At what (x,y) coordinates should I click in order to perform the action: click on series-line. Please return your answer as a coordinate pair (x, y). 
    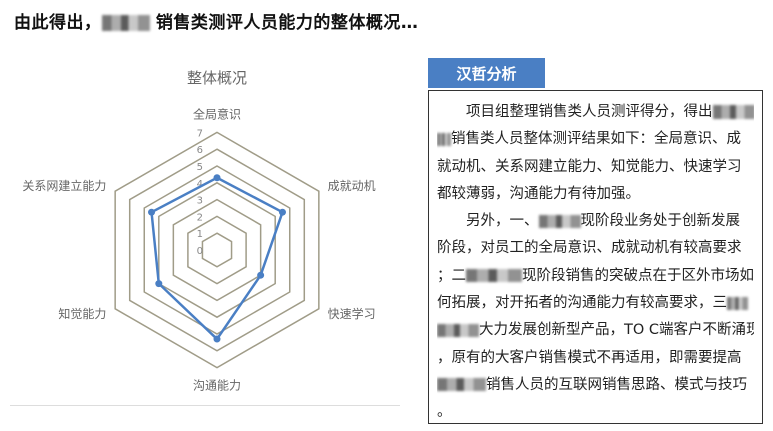
    Looking at the image, I should click on (217, 258).